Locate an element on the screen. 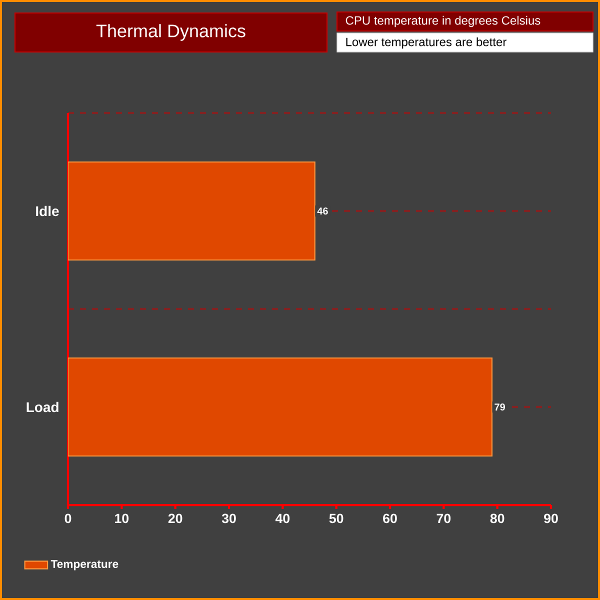 The image size is (600, 600). text: Lower temperatures are better is located at coordinates (426, 43).